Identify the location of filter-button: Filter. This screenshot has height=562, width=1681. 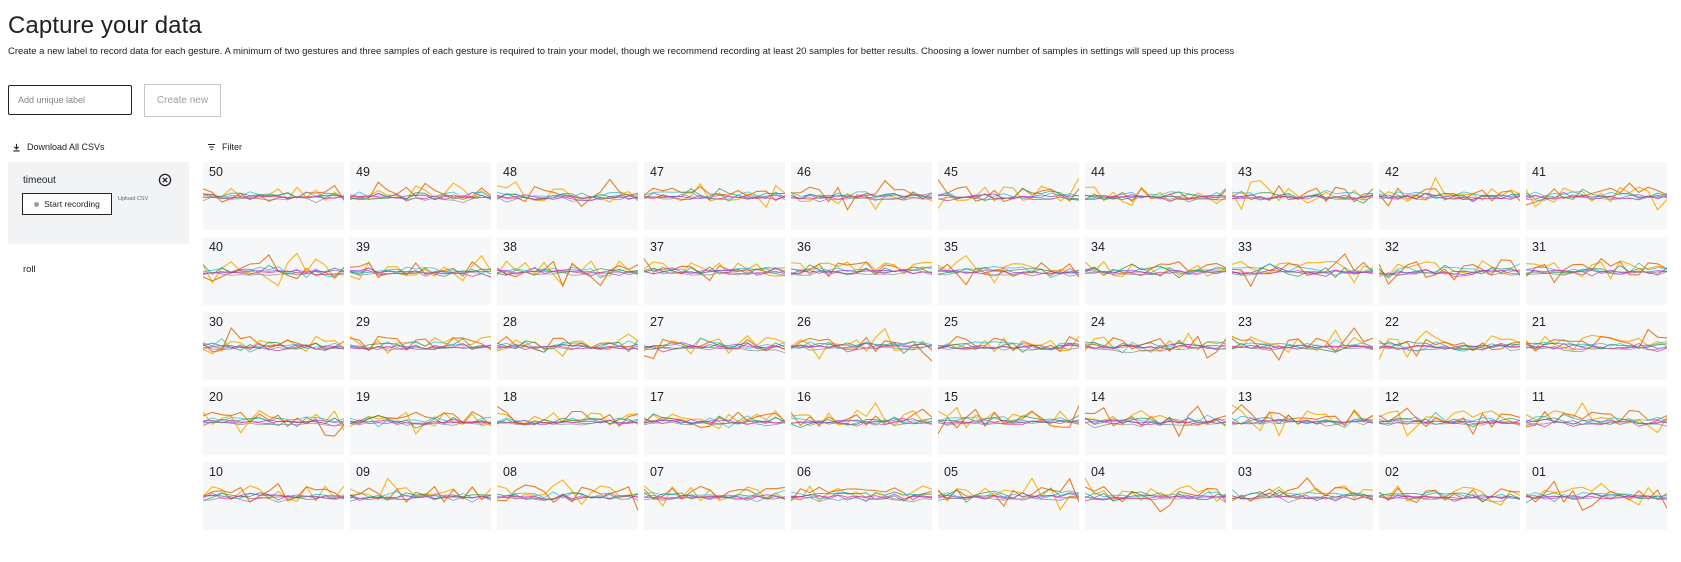
(224, 147).